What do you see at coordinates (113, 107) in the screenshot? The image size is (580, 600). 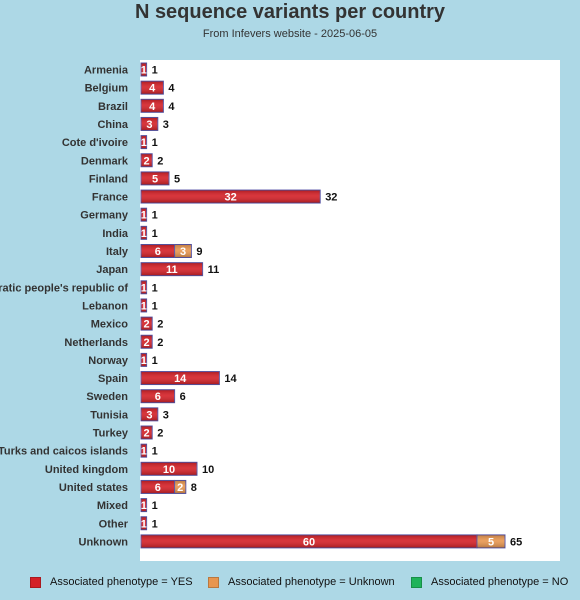 I see `category-label: Brazil` at bounding box center [113, 107].